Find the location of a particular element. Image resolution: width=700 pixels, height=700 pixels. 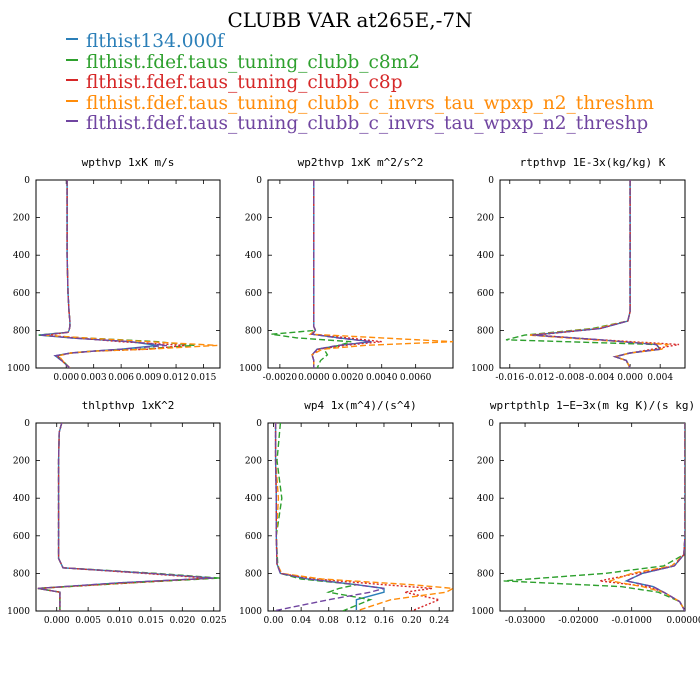

x-tick-label: -0.008 is located at coordinates (570, 378).